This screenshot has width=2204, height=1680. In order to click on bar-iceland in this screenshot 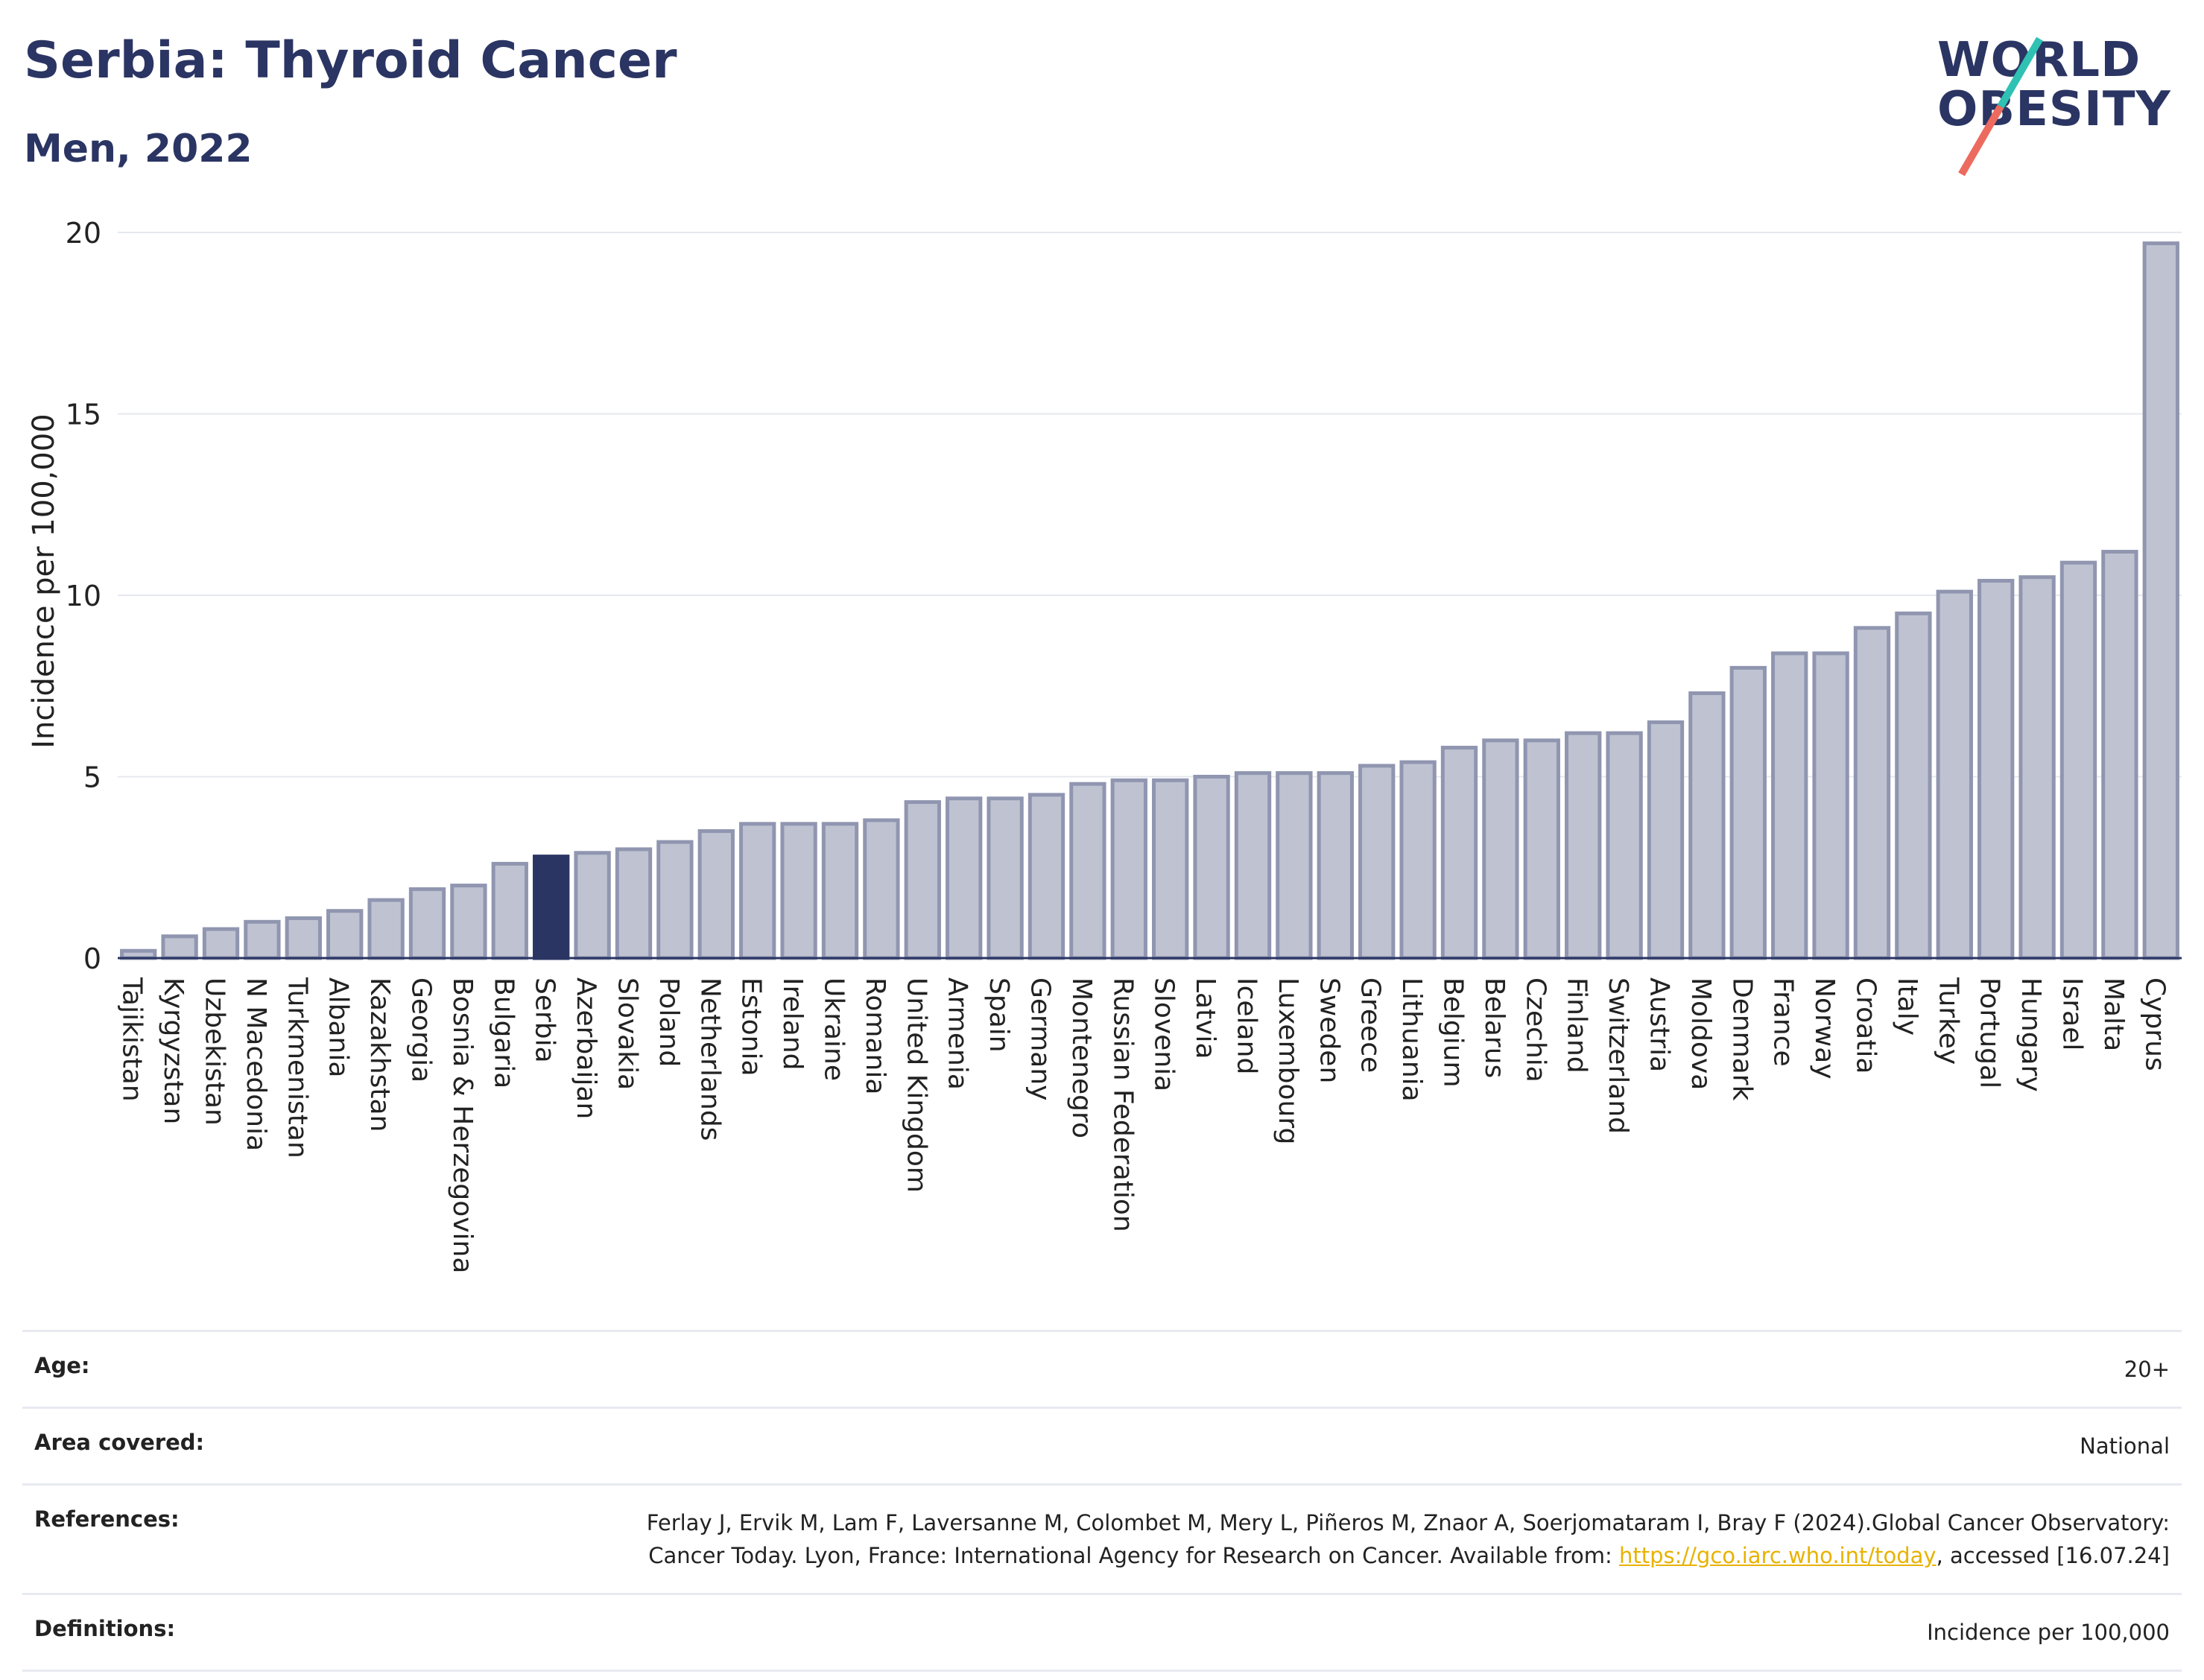, I will do `click(1253, 865)`.